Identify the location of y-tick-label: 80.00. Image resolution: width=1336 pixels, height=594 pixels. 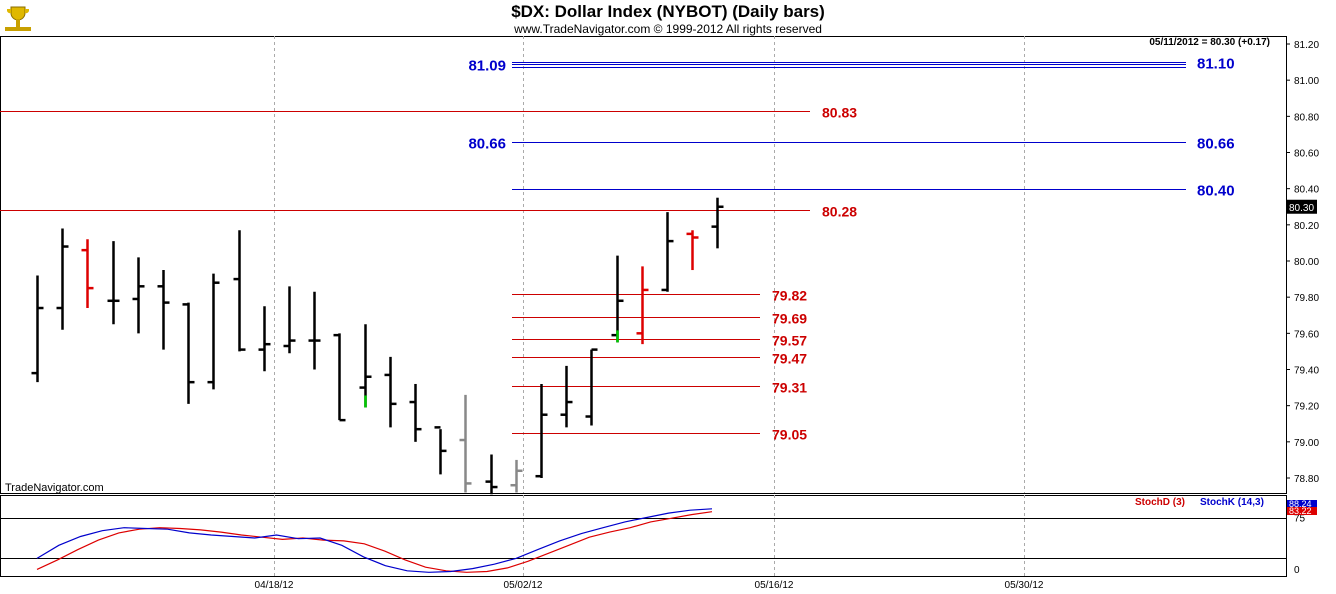
(1306, 262).